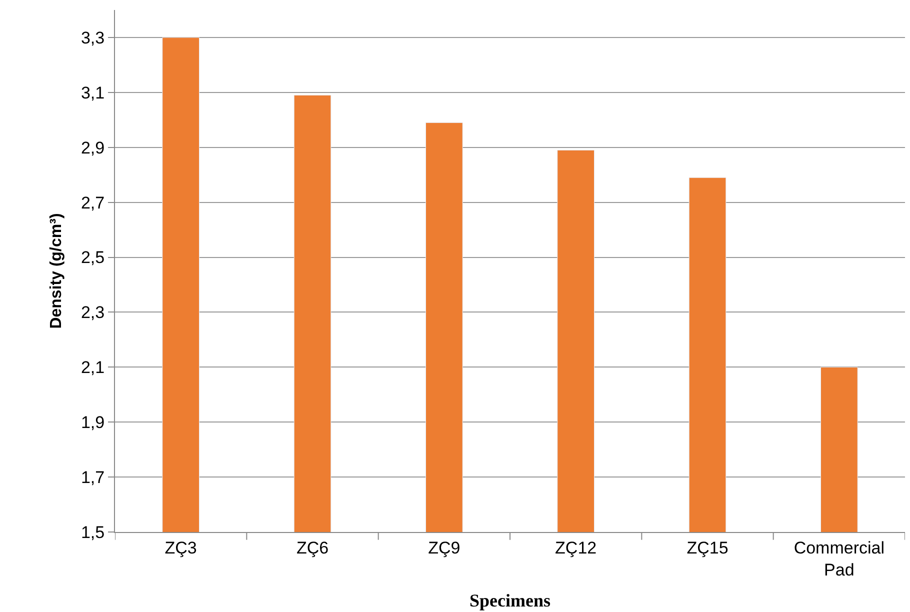 Image resolution: width=910 pixels, height=612 pixels. I want to click on x-tick-label: ZÇ9, so click(444, 548).